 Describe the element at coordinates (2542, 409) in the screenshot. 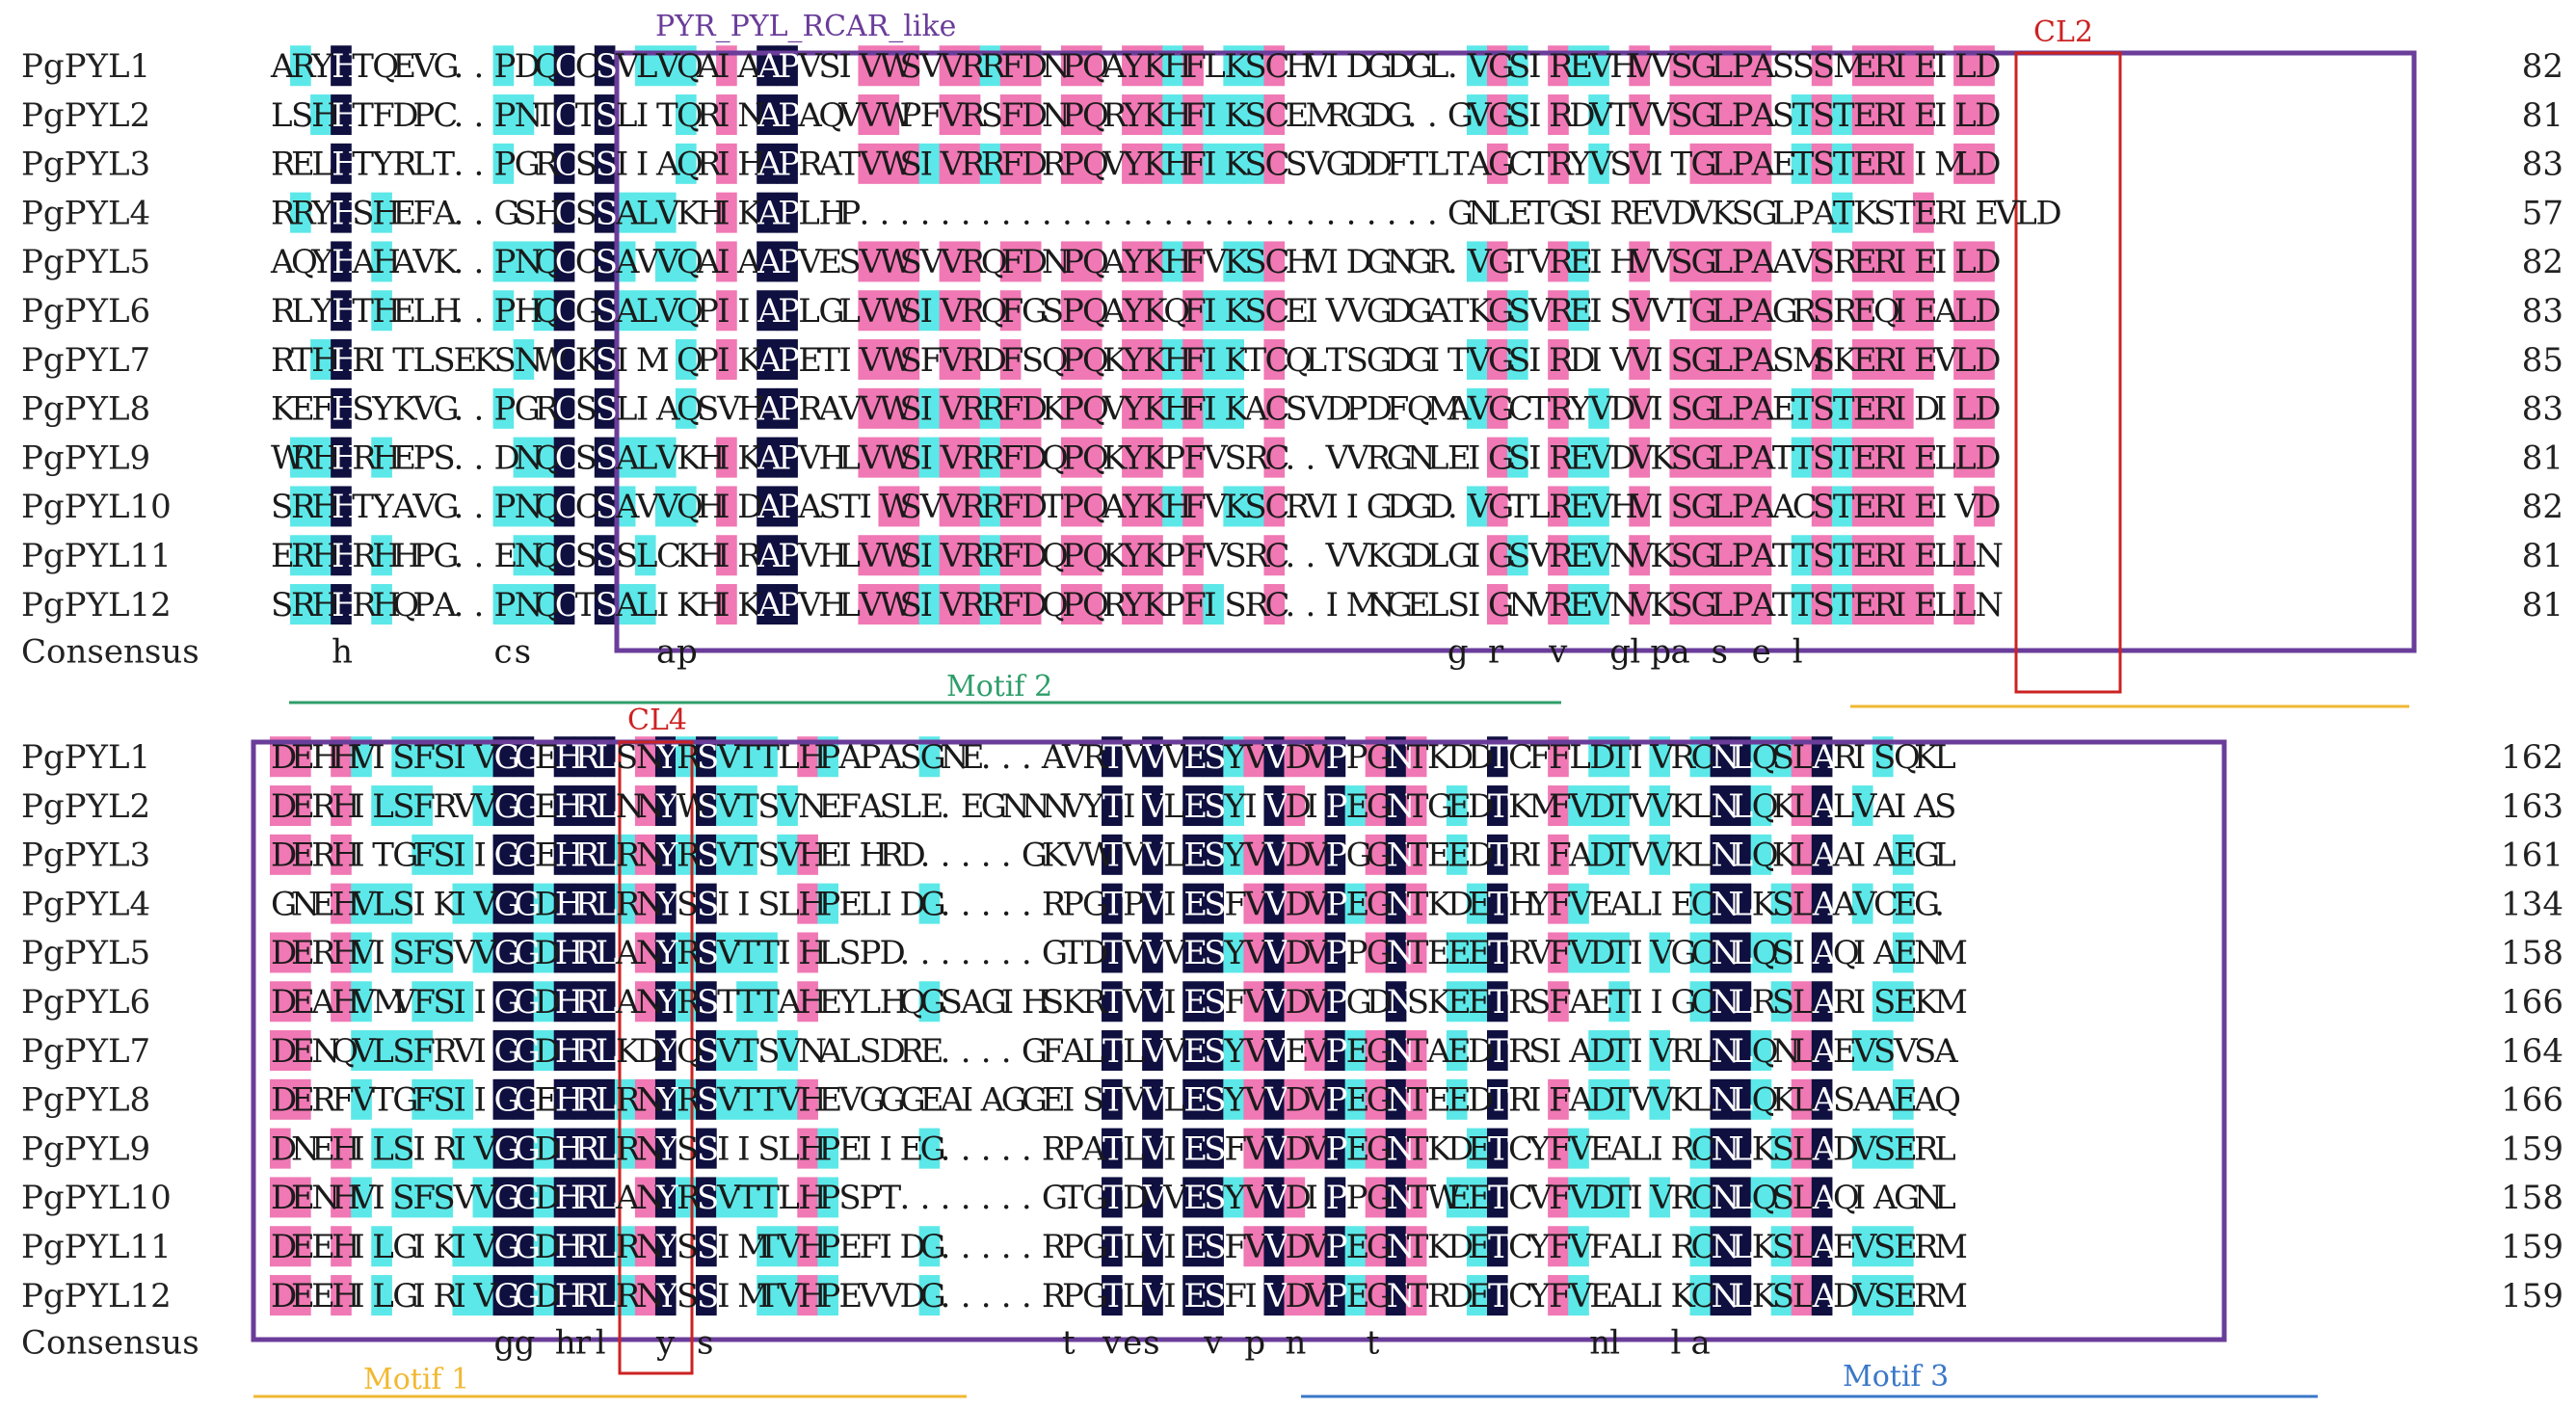

I see `sequence-end-position: 83` at that location.